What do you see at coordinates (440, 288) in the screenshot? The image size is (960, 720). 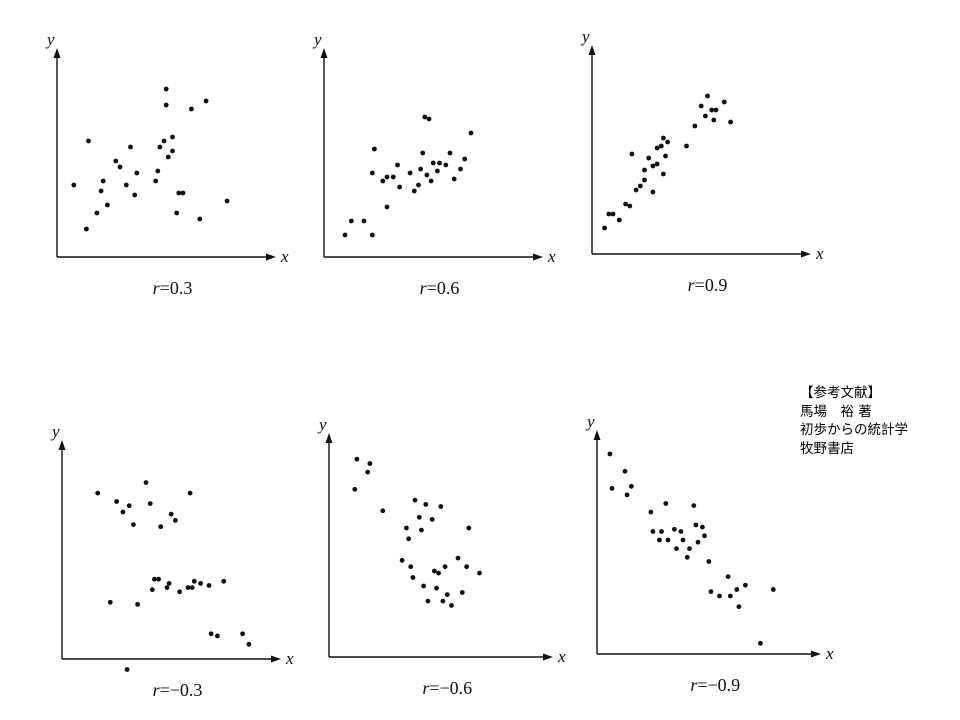 I see `correlation-label: r=0.6` at bounding box center [440, 288].